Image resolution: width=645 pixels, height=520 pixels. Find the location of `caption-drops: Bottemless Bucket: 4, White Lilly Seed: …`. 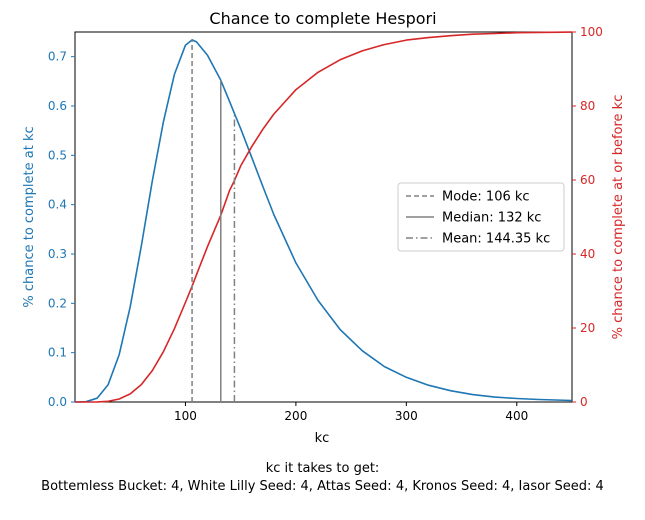

caption-drops: Bottemless Bucket: 4, White Lilly Seed: … is located at coordinates (322, 486).